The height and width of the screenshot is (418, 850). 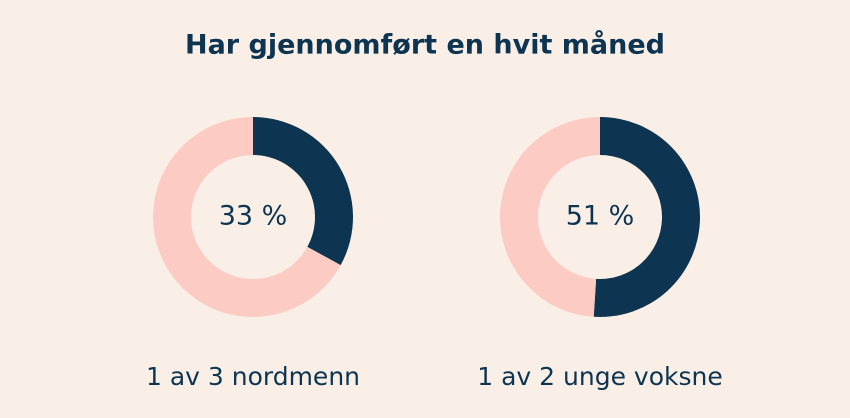 What do you see at coordinates (425, 45) in the screenshot?
I see `title: Har gjennomført en hvit måned` at bounding box center [425, 45].